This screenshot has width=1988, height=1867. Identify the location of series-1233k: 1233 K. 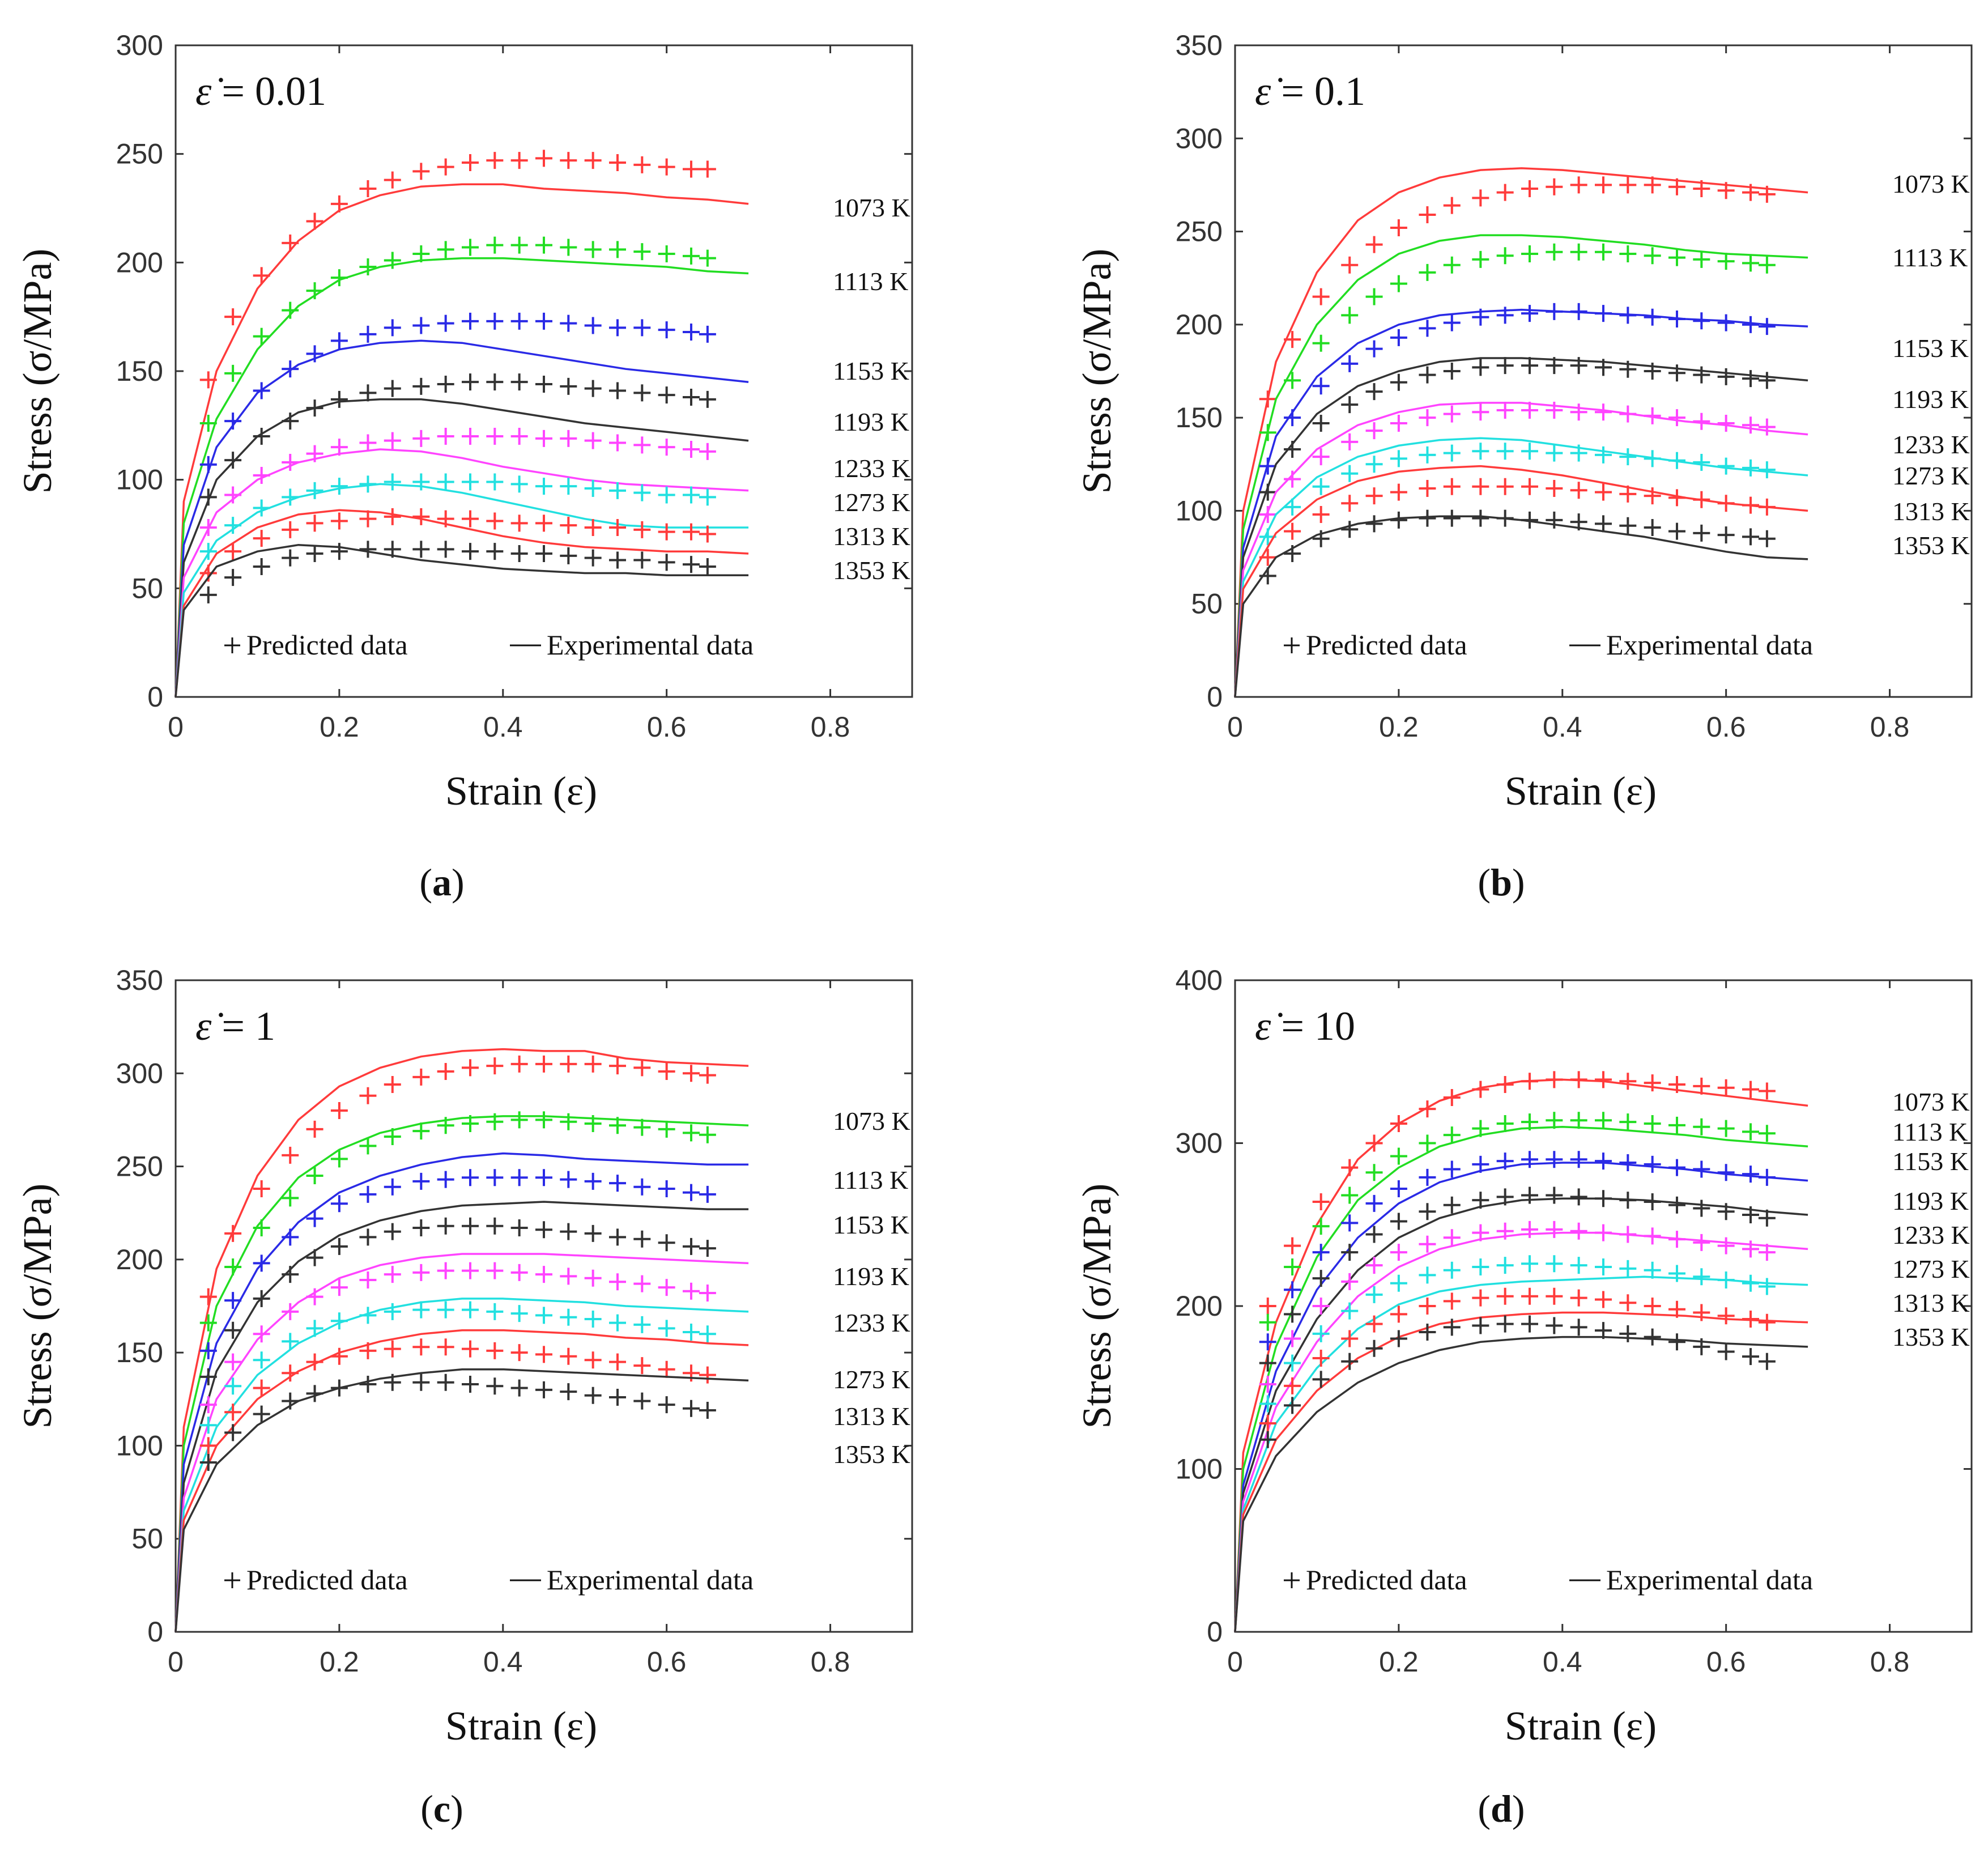
(1602, 550).